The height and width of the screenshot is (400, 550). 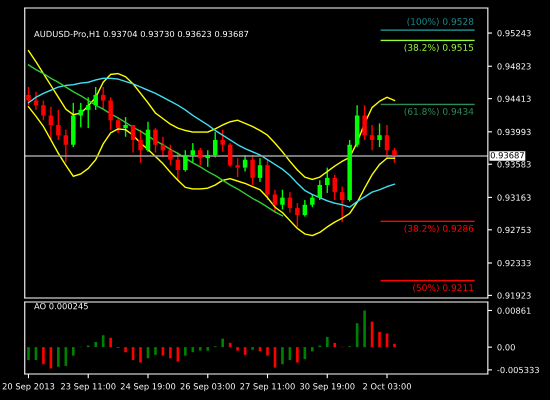 I want to click on y-tick-label: 0.94413, so click(x=514, y=99).